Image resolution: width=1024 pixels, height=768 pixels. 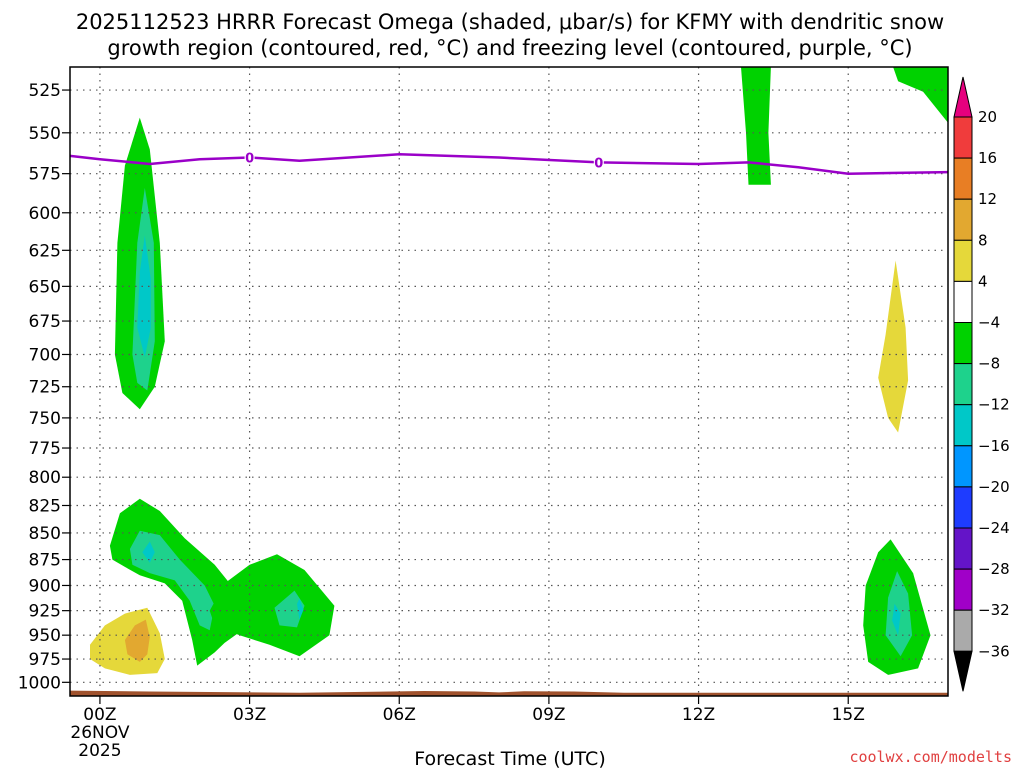 What do you see at coordinates (981, 384) in the screenshot?
I see `colorbar: 20 16 12 8 4 −4 −8 −12 −16 −20 −24 −28 −32 −36` at bounding box center [981, 384].